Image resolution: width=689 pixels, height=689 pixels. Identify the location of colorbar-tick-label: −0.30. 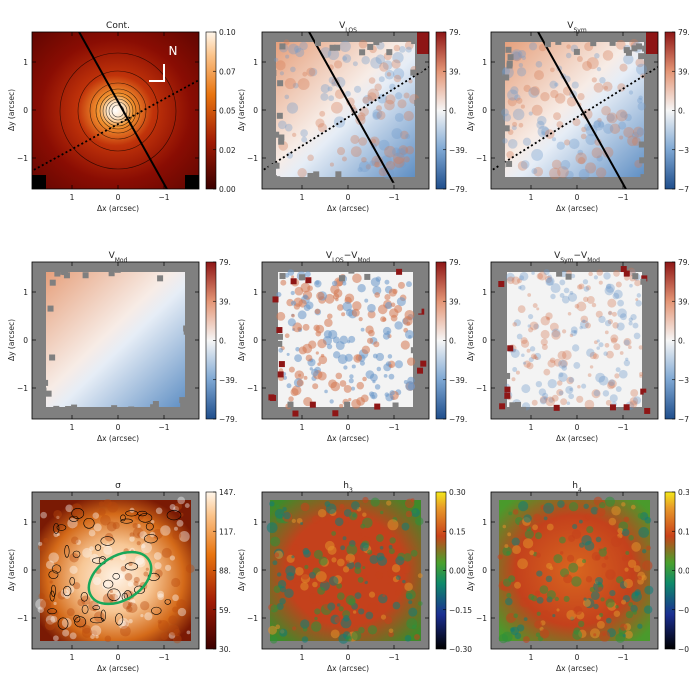
(683, 649).